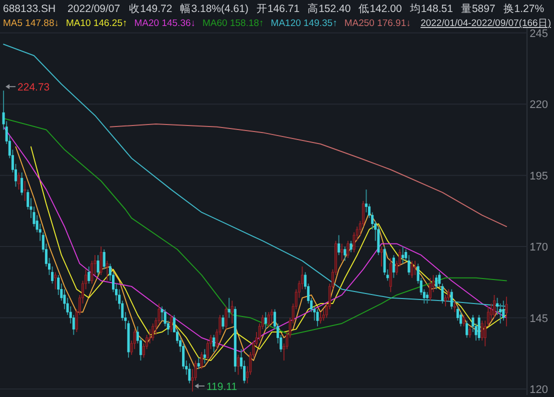 This screenshot has height=397, width=554. I want to click on text: 换1.27%, so click(523, 9).